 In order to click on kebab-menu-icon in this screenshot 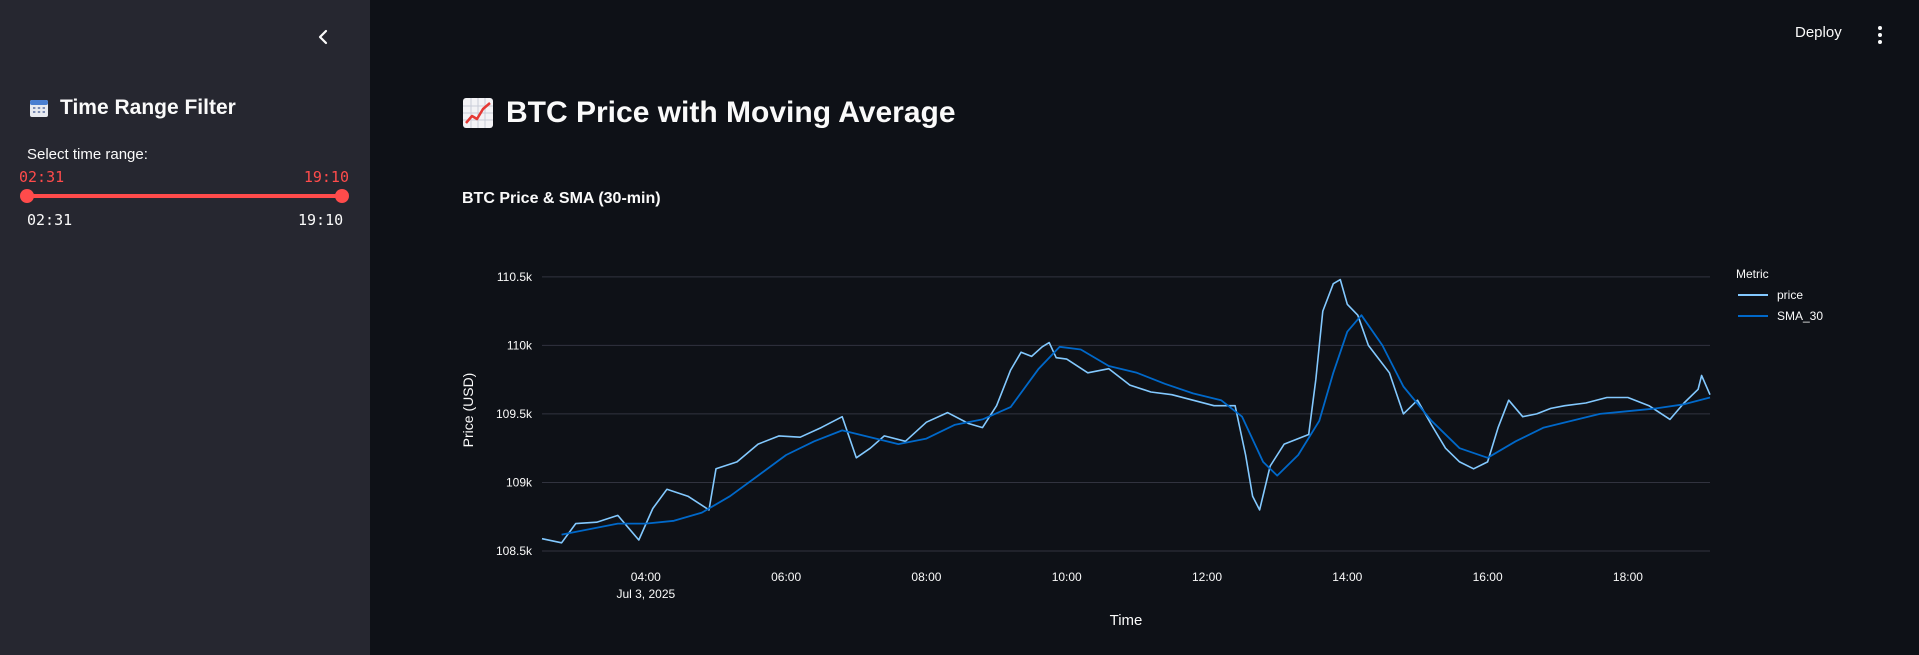, I will do `click(1880, 35)`.